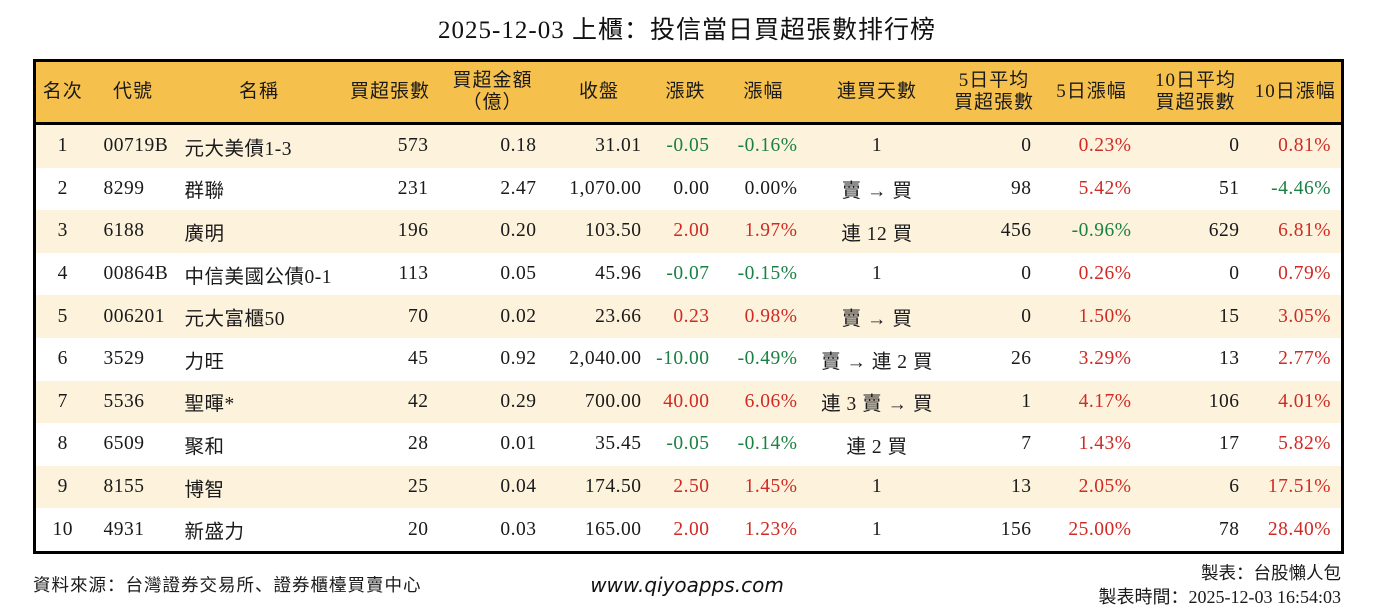 The height and width of the screenshot is (612, 1374). Describe the element at coordinates (204, 447) in the screenshot. I see `cell-name: 聚和` at that location.